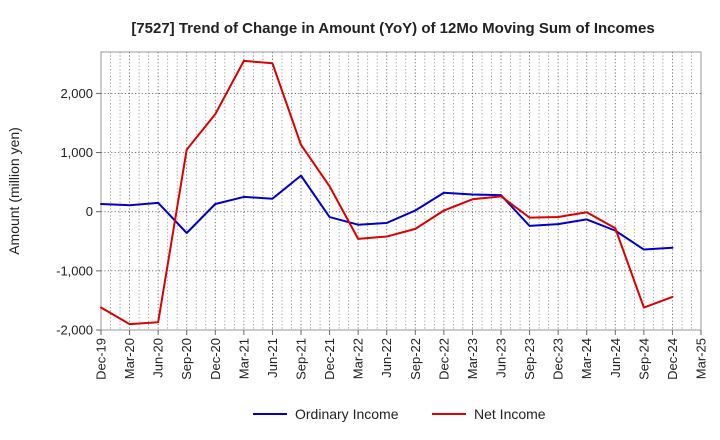 The height and width of the screenshot is (440, 720). I want to click on legend: Ordinary Income Net Income, so click(399, 414).